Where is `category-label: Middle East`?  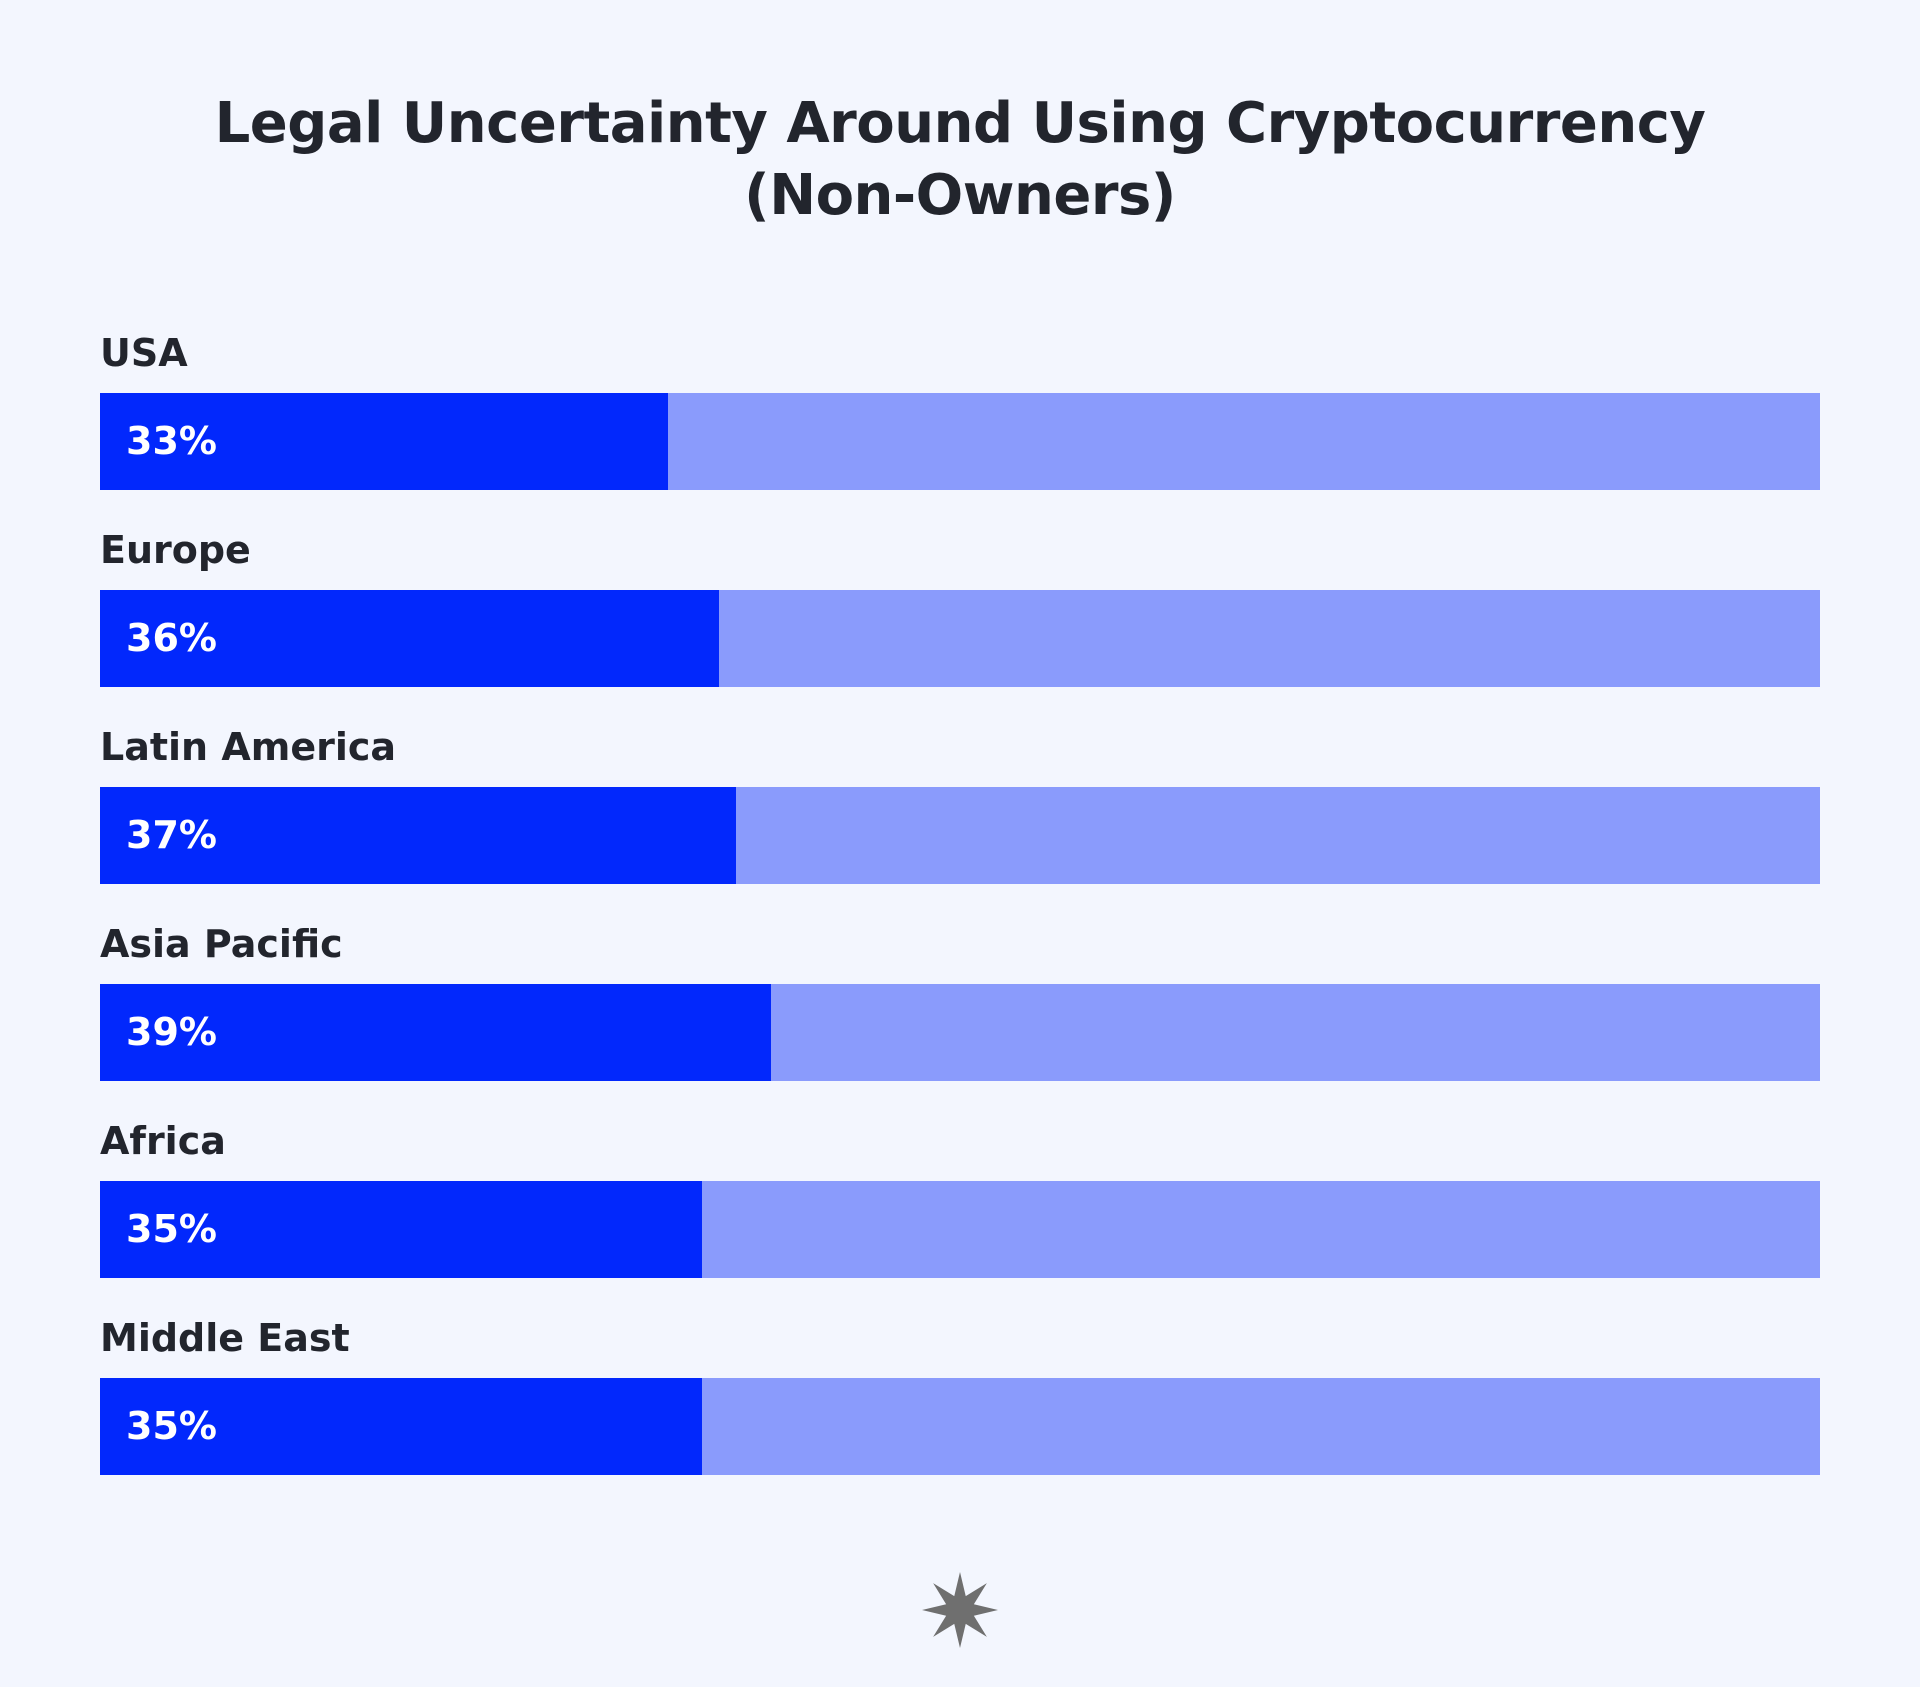 category-label: Middle East is located at coordinates (225, 1338).